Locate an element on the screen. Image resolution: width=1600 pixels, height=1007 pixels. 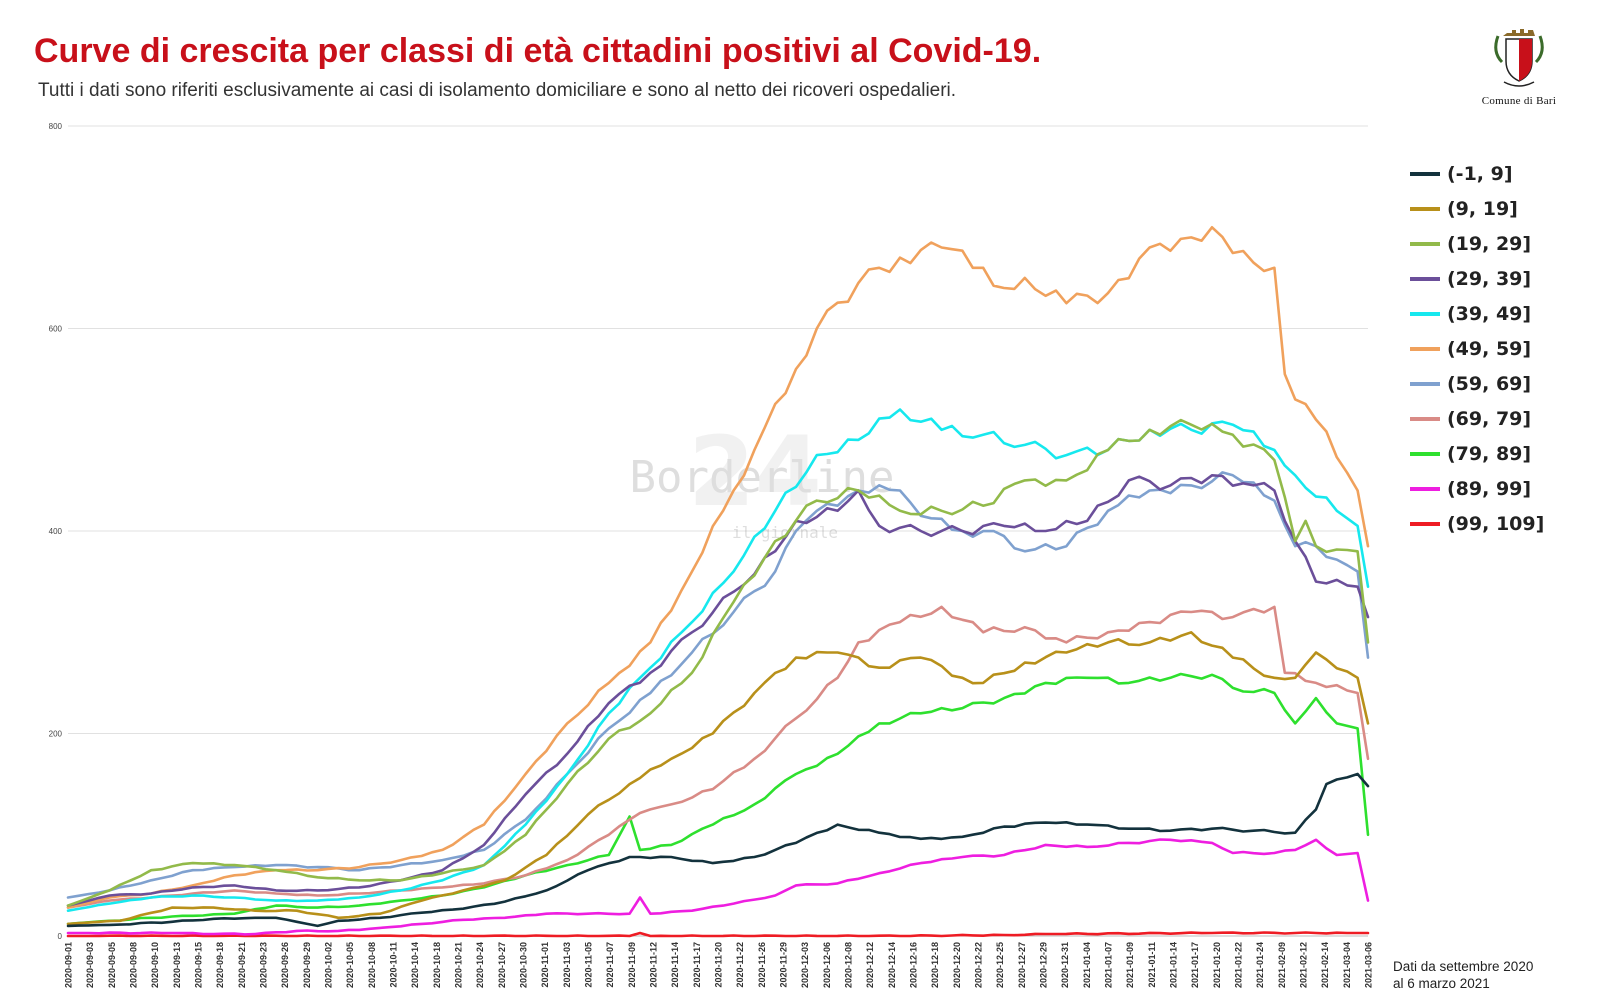
x-tick-label: 2021-03-06 is located at coordinates (1369, 965).